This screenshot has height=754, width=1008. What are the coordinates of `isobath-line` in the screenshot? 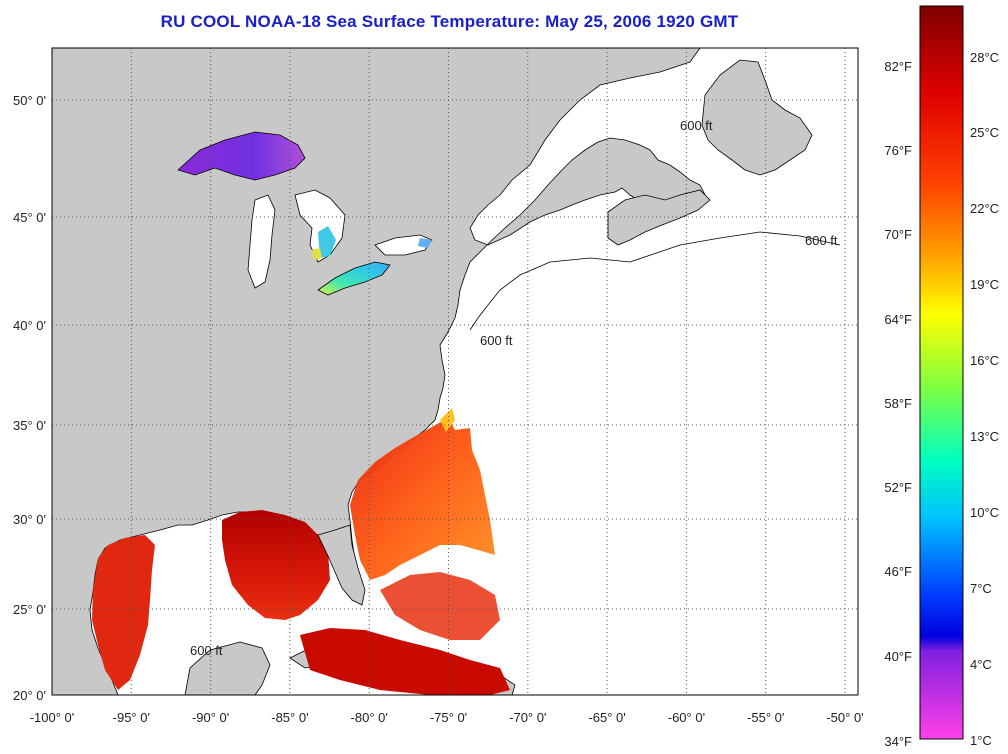 It's located at (655, 281).